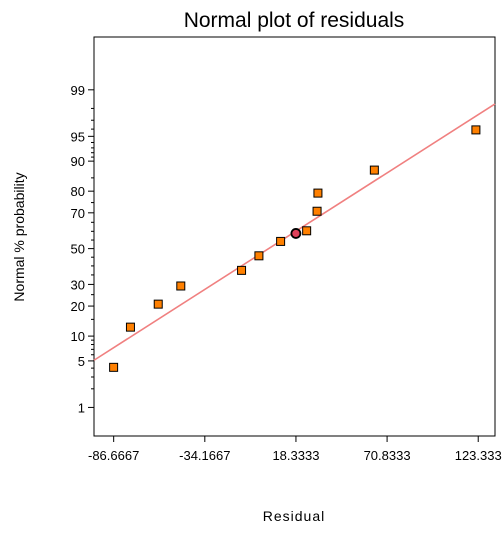 This screenshot has width=504, height=534. What do you see at coordinates (387, 455) in the screenshot?
I see `x-tick-label: 70.8333` at bounding box center [387, 455].